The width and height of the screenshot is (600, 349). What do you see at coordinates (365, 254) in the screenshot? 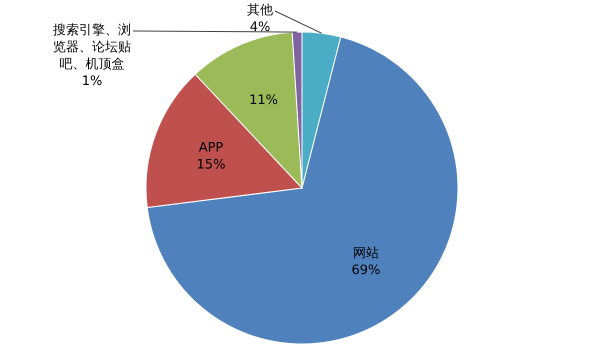
I see `slice-label: 网站` at bounding box center [365, 254].